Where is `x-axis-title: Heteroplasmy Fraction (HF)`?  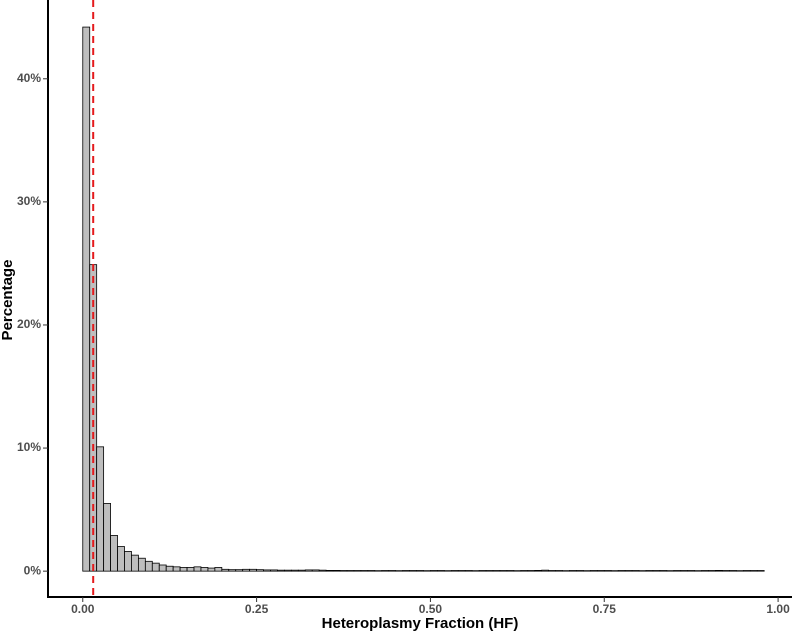 x-axis-title: Heteroplasmy Fraction (HF) is located at coordinates (420, 623).